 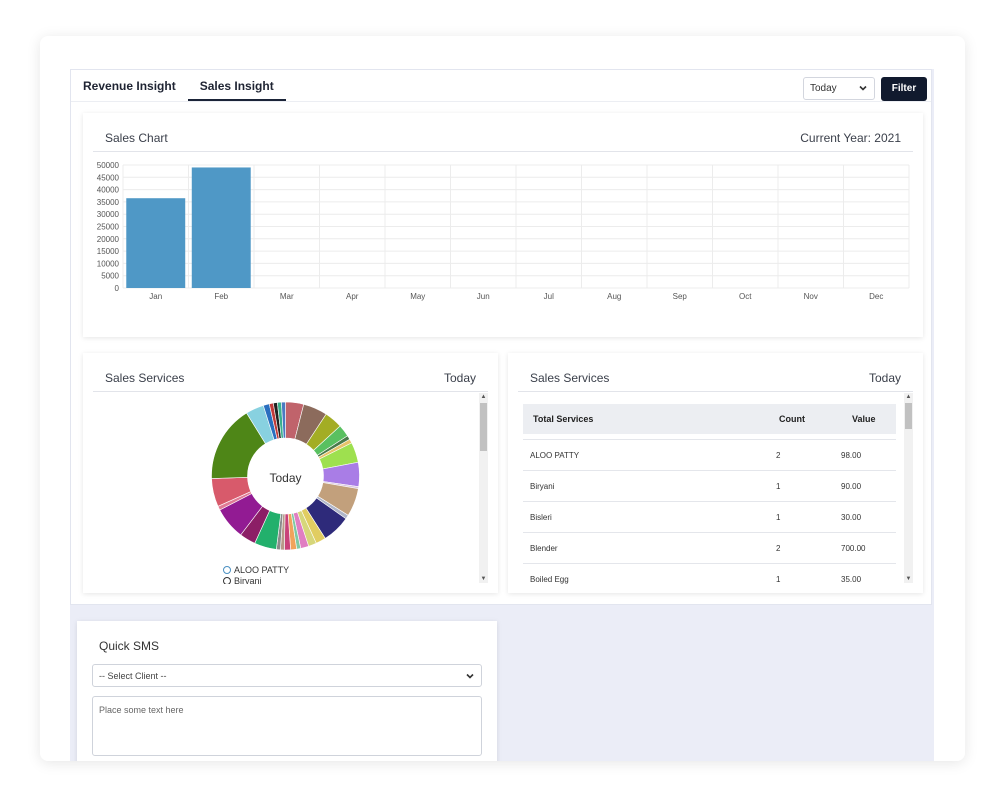 What do you see at coordinates (823, 88) in the screenshot?
I see `period-select-value: Today` at bounding box center [823, 88].